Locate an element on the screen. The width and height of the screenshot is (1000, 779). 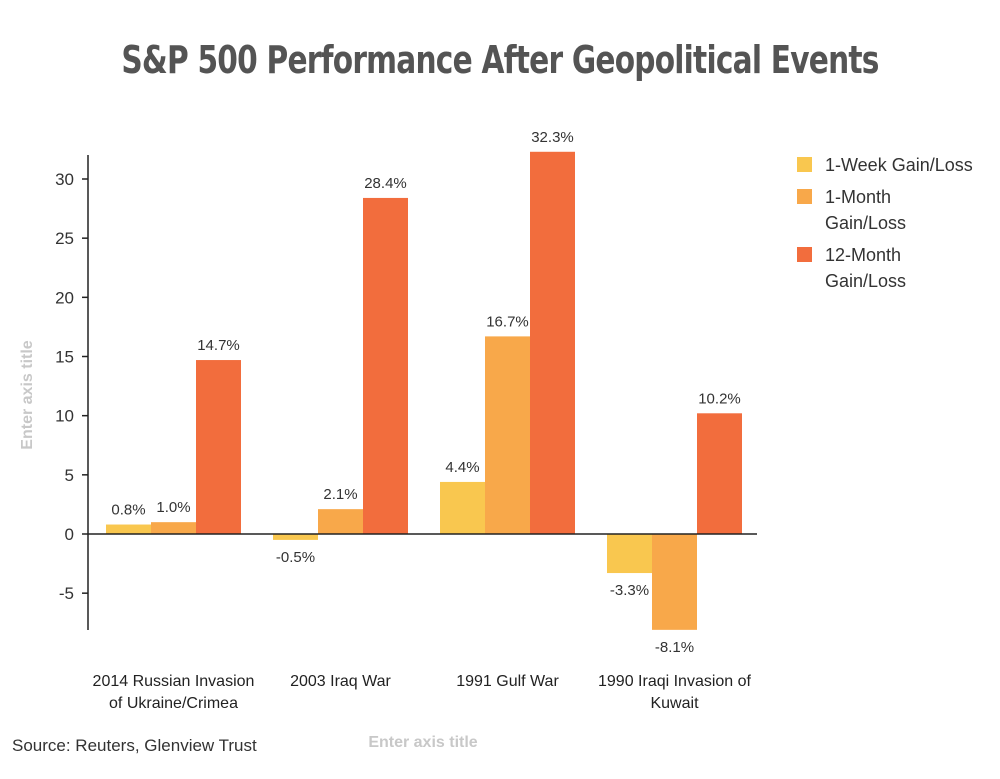
bar-s0-c1 is located at coordinates (295, 537).